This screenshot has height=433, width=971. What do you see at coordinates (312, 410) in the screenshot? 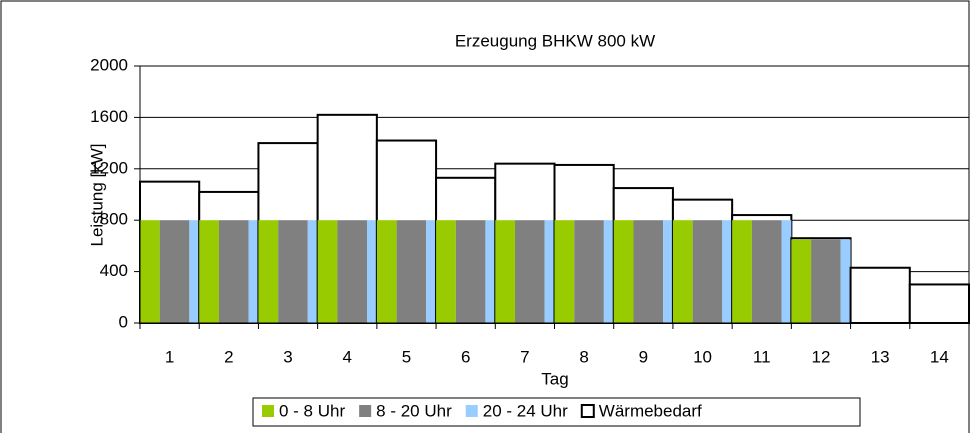
I see `legend-label: 0 - 8 Uhr` at bounding box center [312, 410].